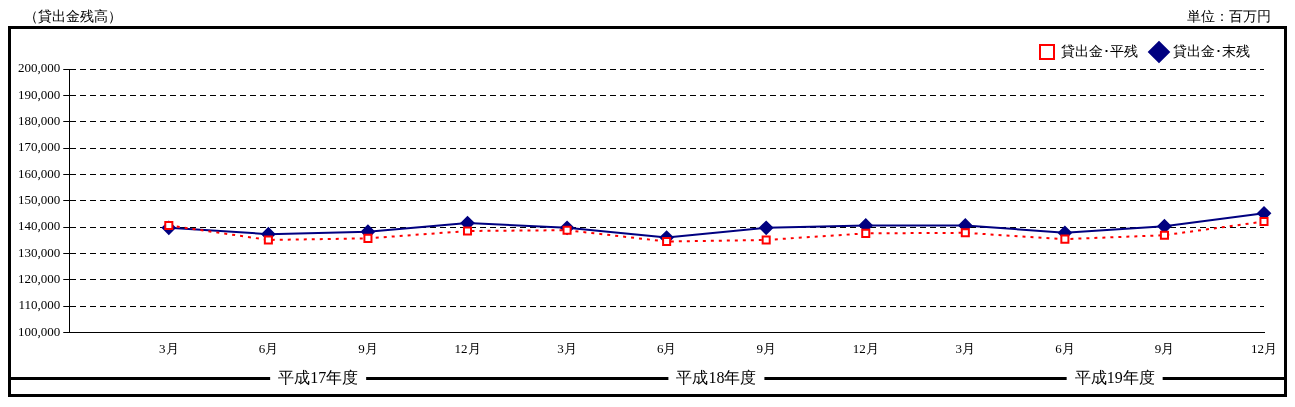 Image resolution: width=1295 pixels, height=407 pixels. I want to click on y-tick-label: 200,000, so click(39, 68).